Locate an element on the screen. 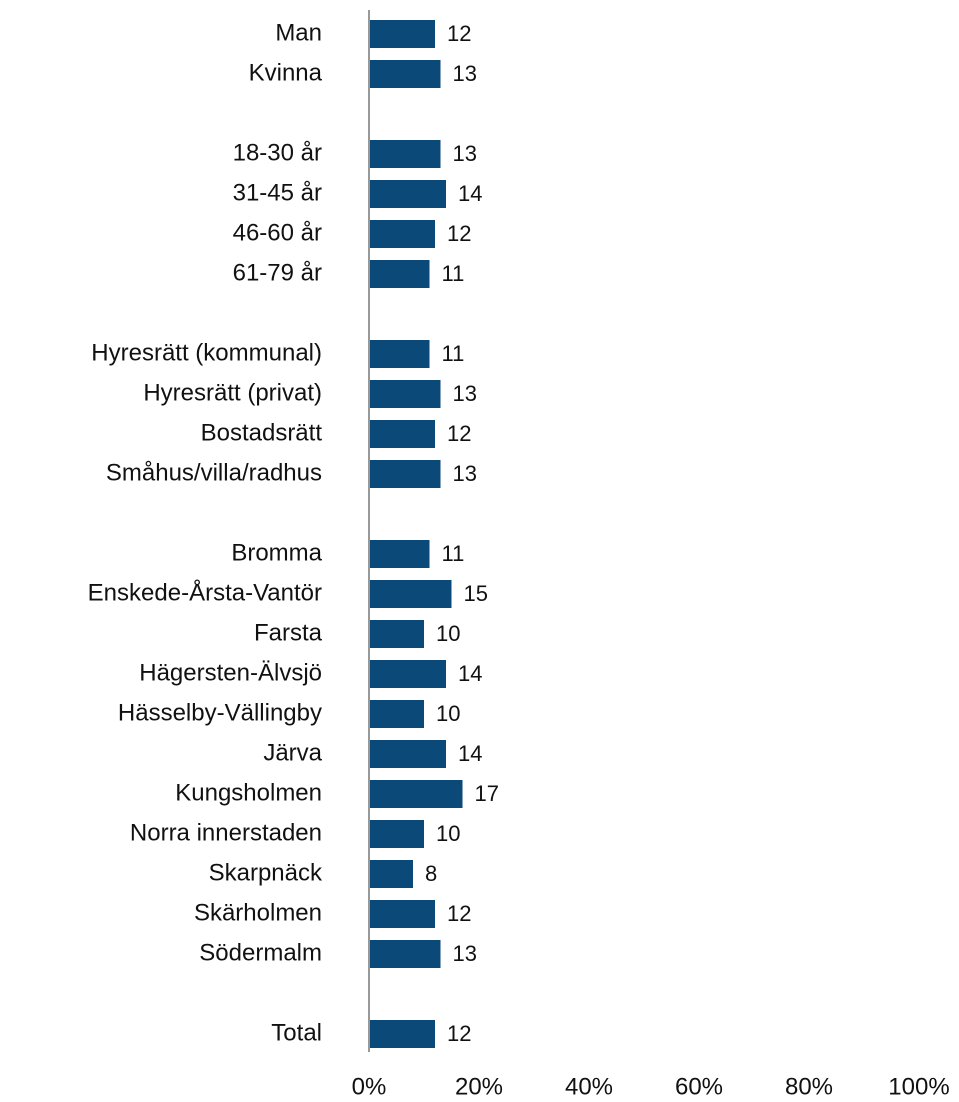 The width and height of the screenshot is (959, 1102). value-label: 8 is located at coordinates (431, 873).